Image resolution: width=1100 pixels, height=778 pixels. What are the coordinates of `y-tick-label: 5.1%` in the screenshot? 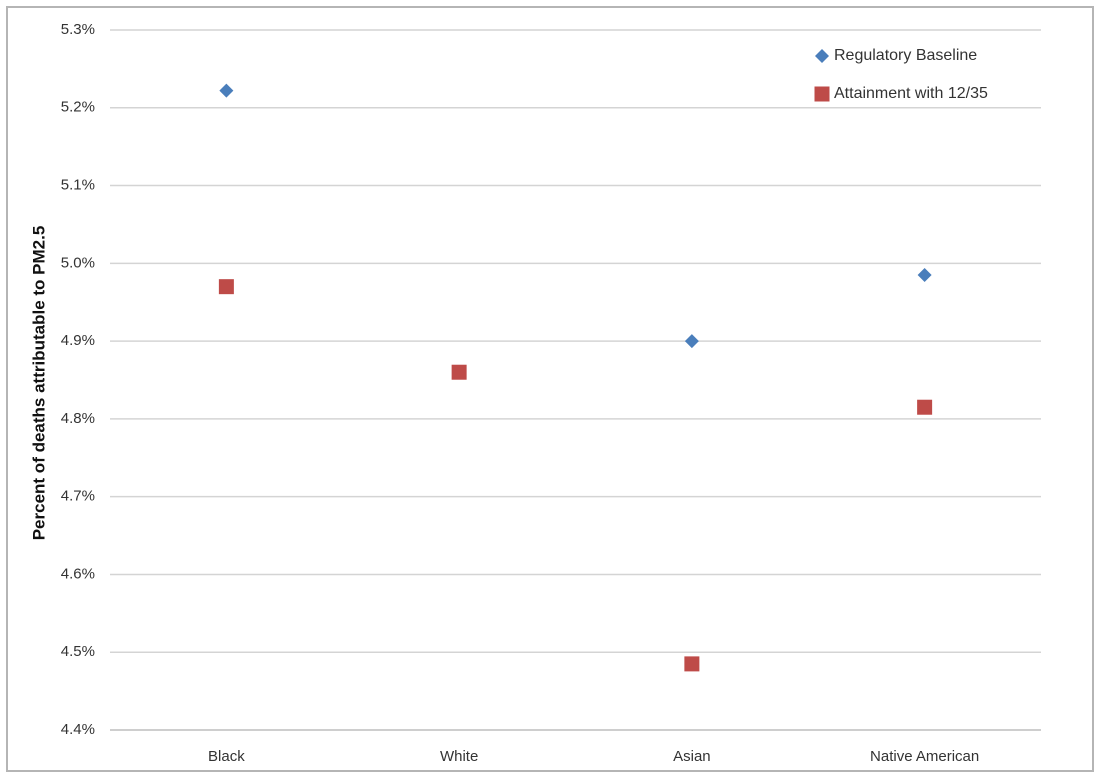 It's located at (78, 185).